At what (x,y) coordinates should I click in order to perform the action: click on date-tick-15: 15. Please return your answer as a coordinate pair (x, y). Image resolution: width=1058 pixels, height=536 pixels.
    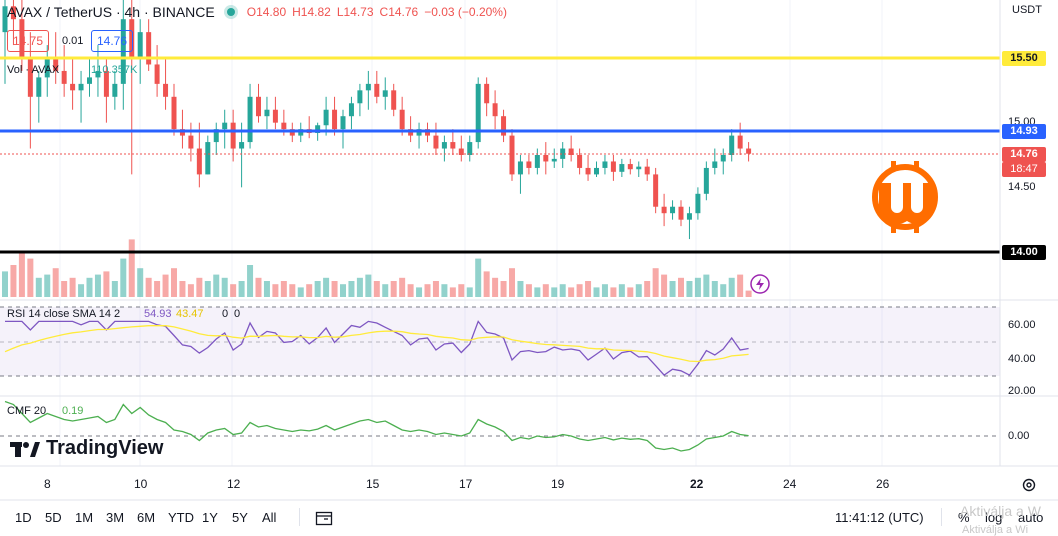
    Looking at the image, I should click on (373, 484).